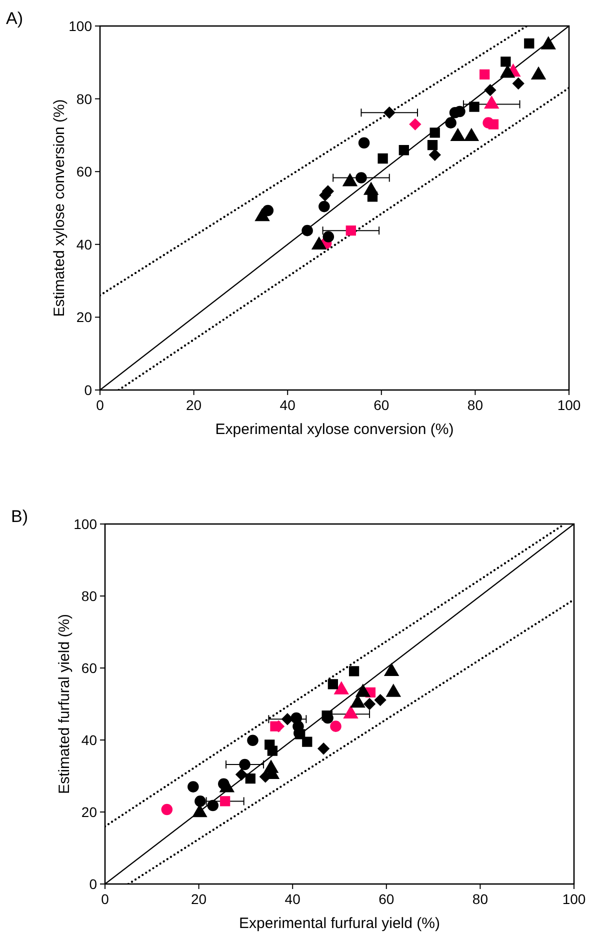 The height and width of the screenshot is (949, 598). Describe the element at coordinates (64, 704) in the screenshot. I see `y-axis-title: Estimated furfural yield (%)` at that location.